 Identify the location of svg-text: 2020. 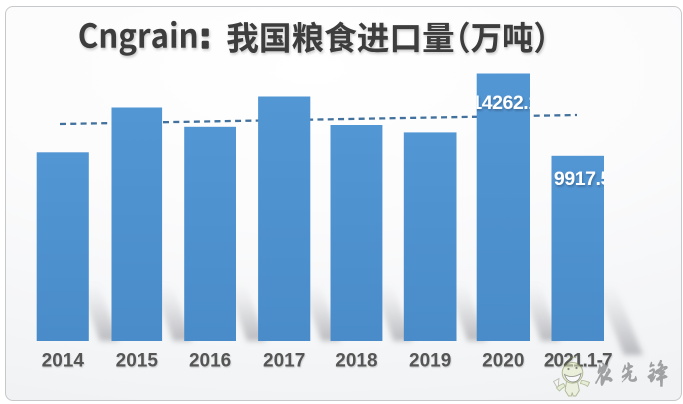
(503, 361).